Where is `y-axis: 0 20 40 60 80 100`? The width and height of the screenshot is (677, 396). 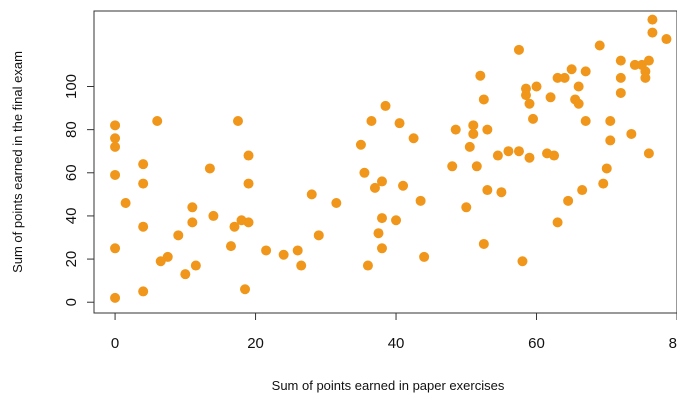 y-axis: 0 20 40 60 80 100 is located at coordinates (78, 190).